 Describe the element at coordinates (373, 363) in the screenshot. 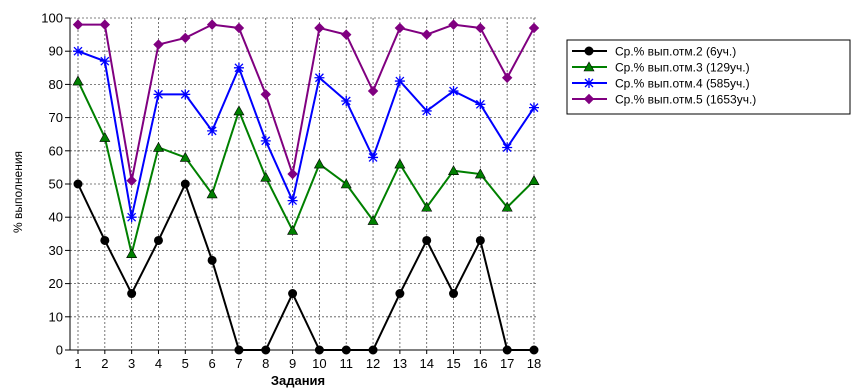

I see `x-tick-label: 12` at that location.